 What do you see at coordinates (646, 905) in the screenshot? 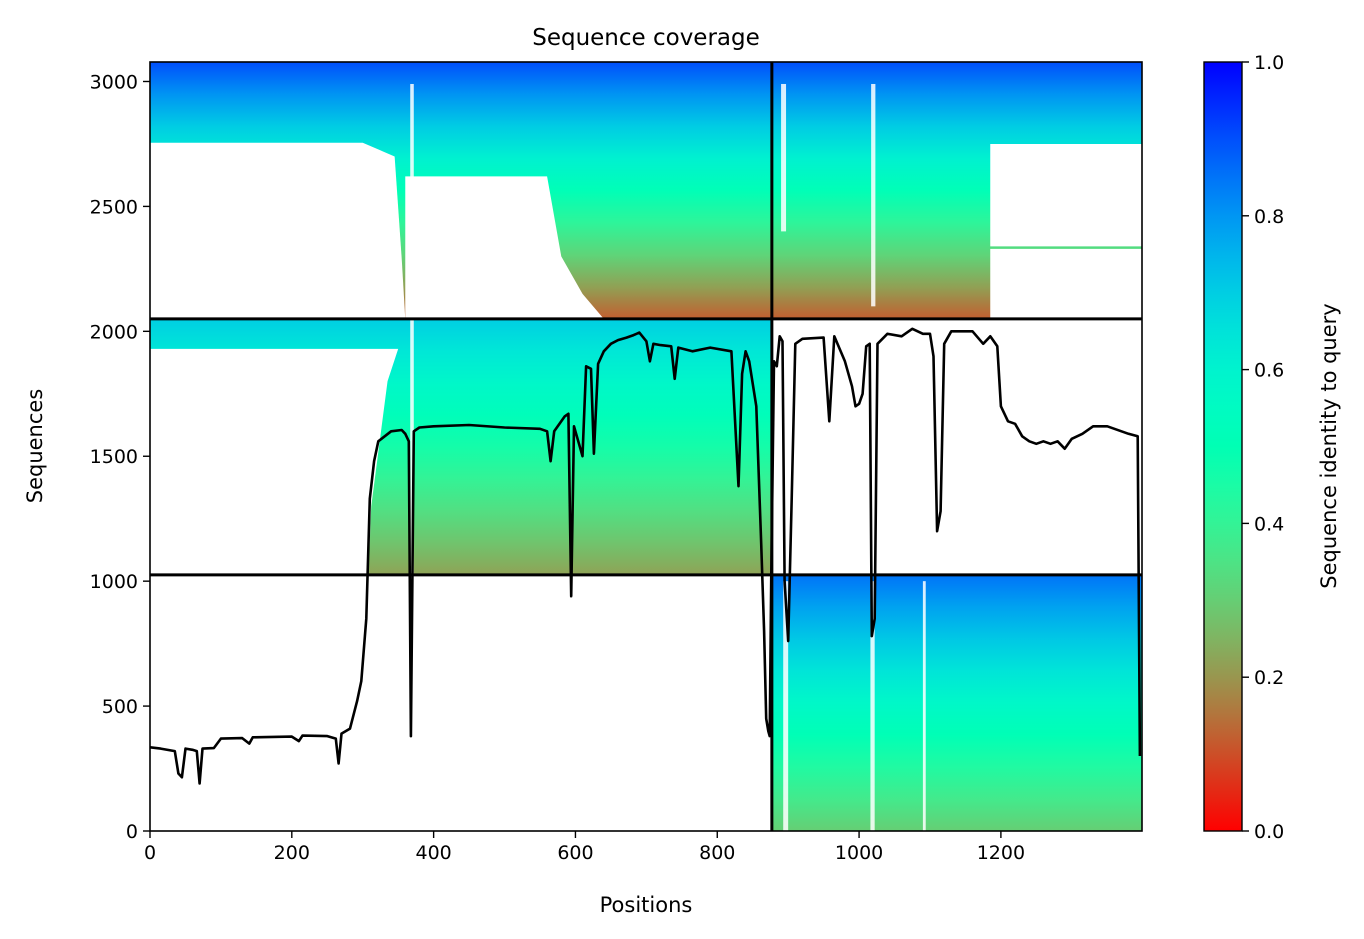
I see `x-axis-label: Positions` at bounding box center [646, 905].